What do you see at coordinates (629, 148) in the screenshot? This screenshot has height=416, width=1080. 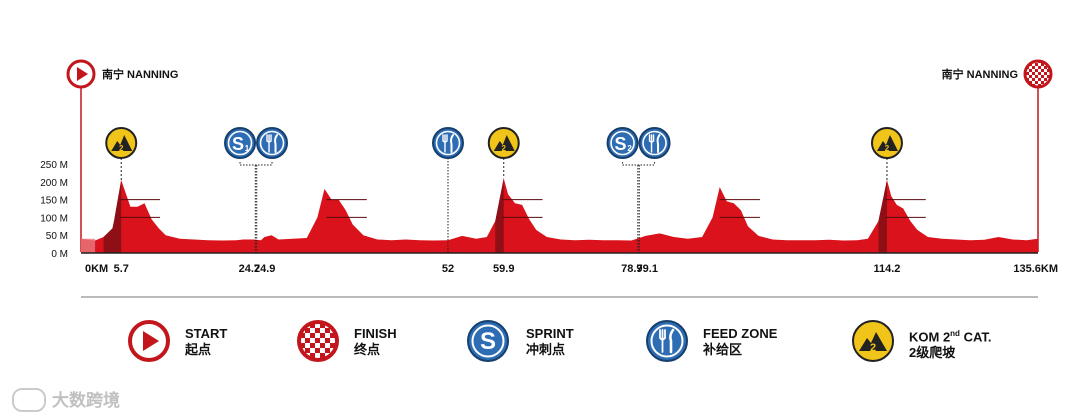 I see `sprint-number: 2` at bounding box center [629, 148].